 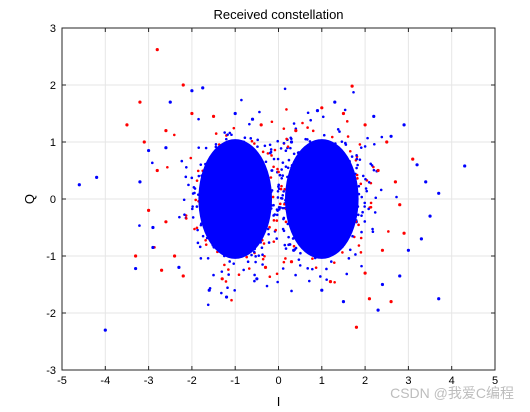 What do you see at coordinates (278, 381) in the screenshot?
I see `x-tick-label: 0` at bounding box center [278, 381].